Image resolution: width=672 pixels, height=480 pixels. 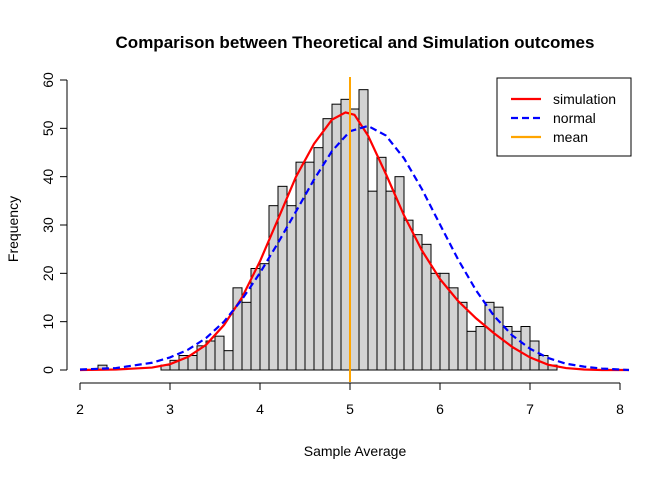 What do you see at coordinates (48, 273) in the screenshot?
I see `y-tick-label: 20` at bounding box center [48, 273].